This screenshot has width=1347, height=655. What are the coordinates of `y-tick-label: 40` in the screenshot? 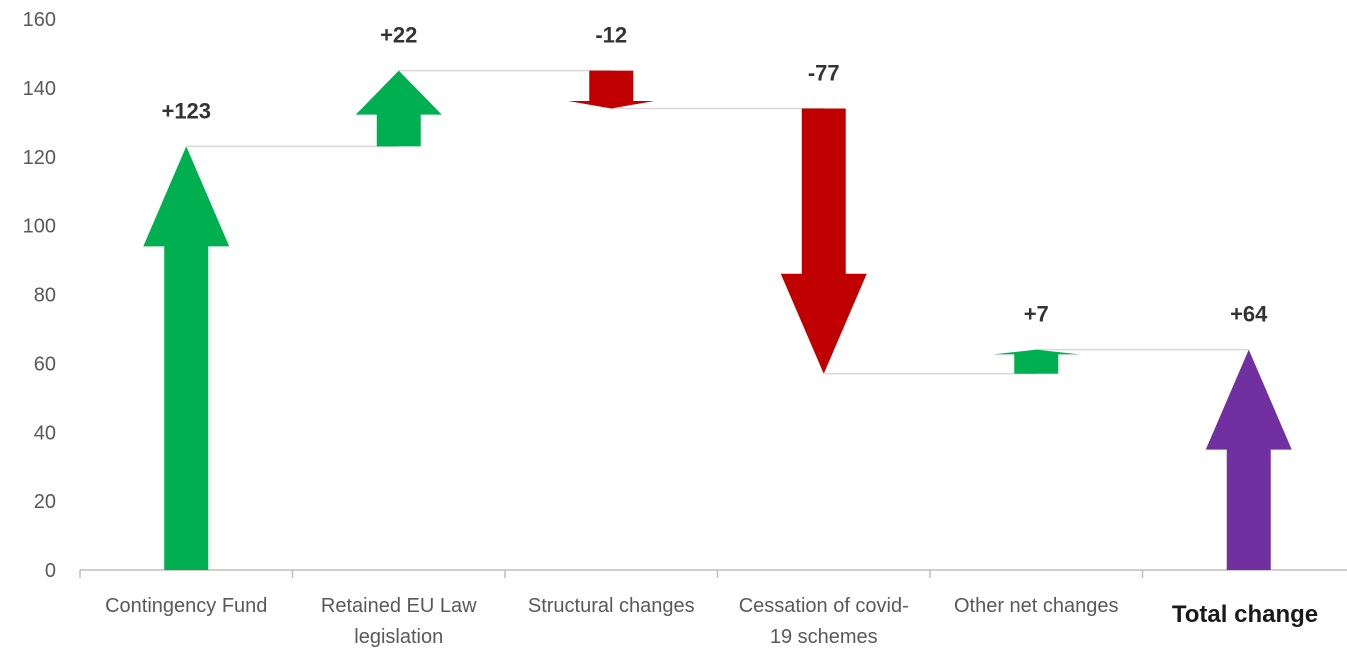 It's located at (45, 433).